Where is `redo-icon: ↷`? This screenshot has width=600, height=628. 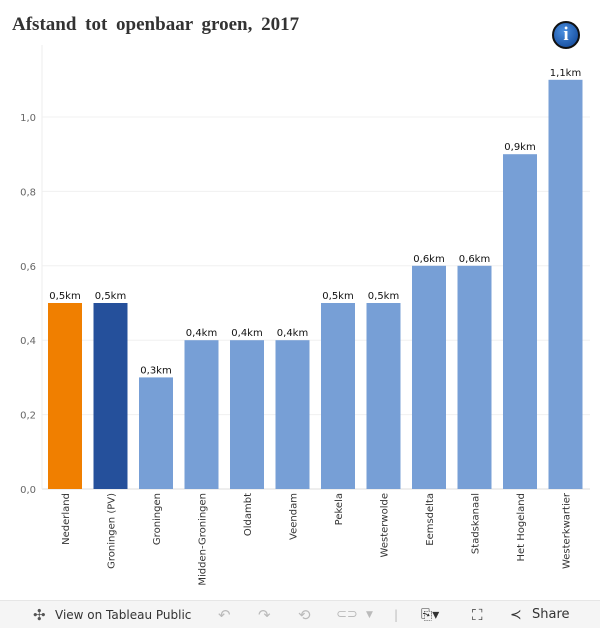 redo-icon: ↷ is located at coordinates (264, 614).